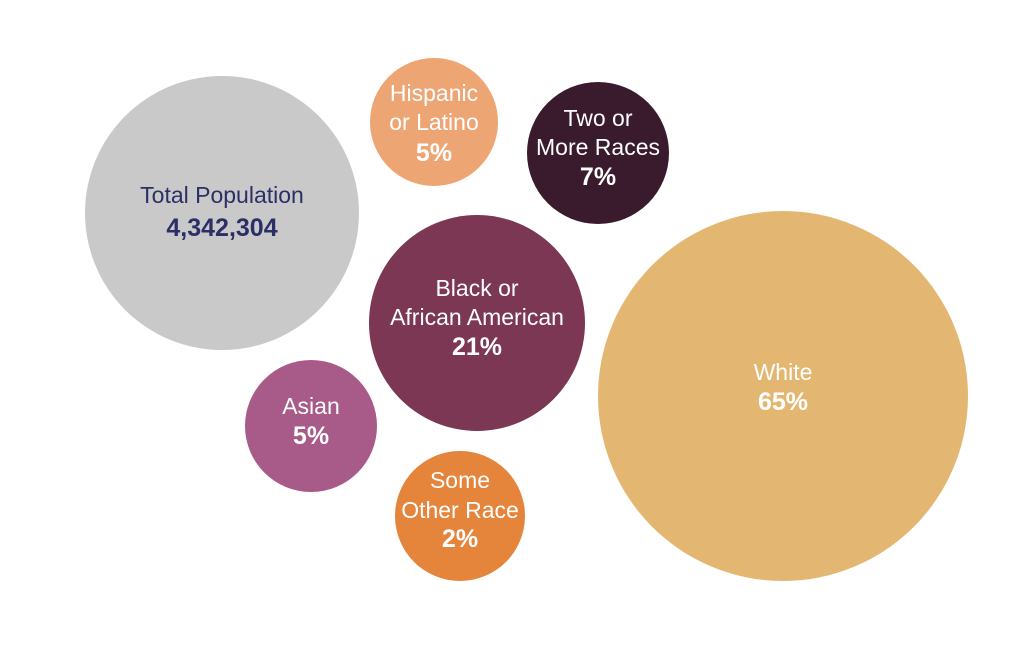 The width and height of the screenshot is (1024, 656). I want to click on bubble-value-hispanic: 5%, so click(434, 153).